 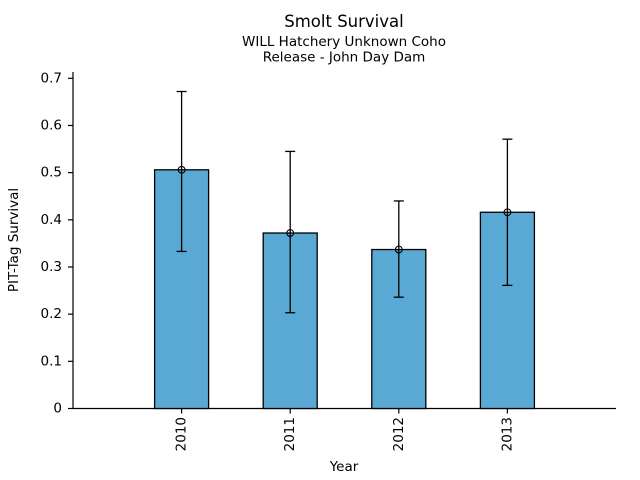 I want to click on y-tick-label-0: 0, so click(x=57, y=409).